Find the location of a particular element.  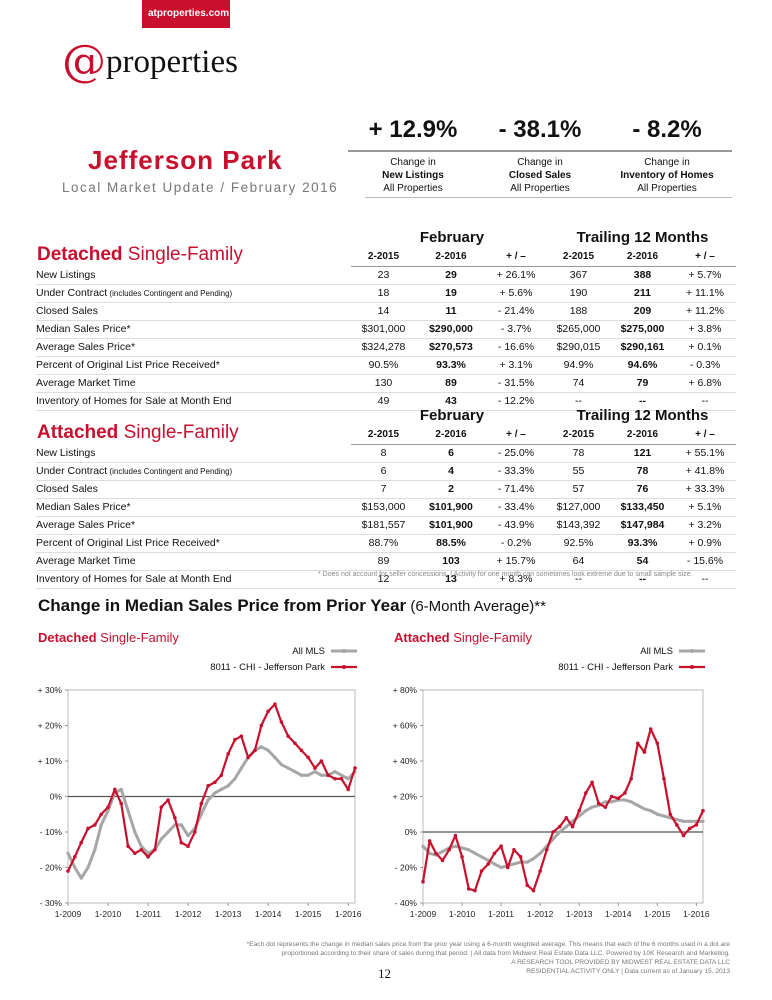

area-title: Jefferson Park is located at coordinates (185, 160).